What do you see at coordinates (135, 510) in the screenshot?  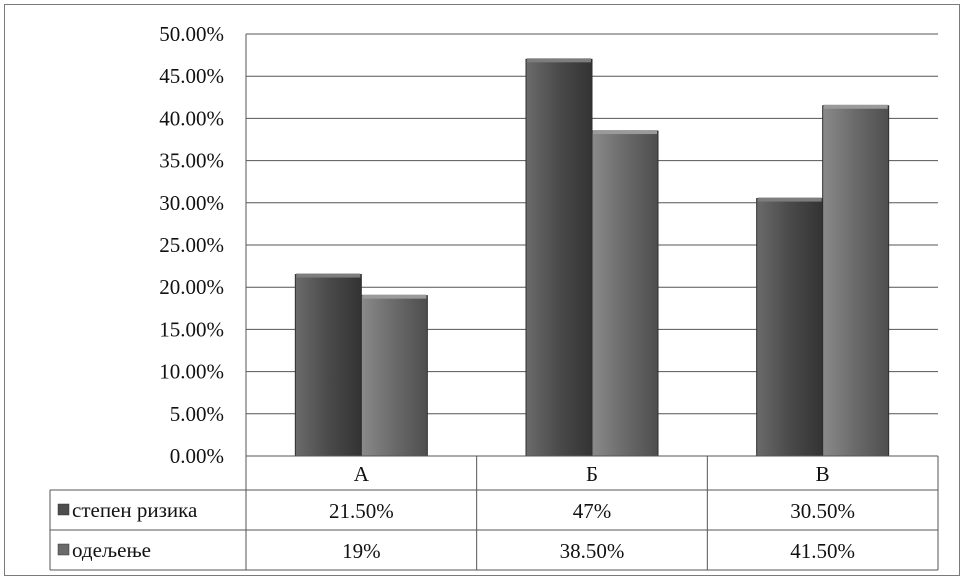 I see `legend-label: степен ризика` at bounding box center [135, 510].